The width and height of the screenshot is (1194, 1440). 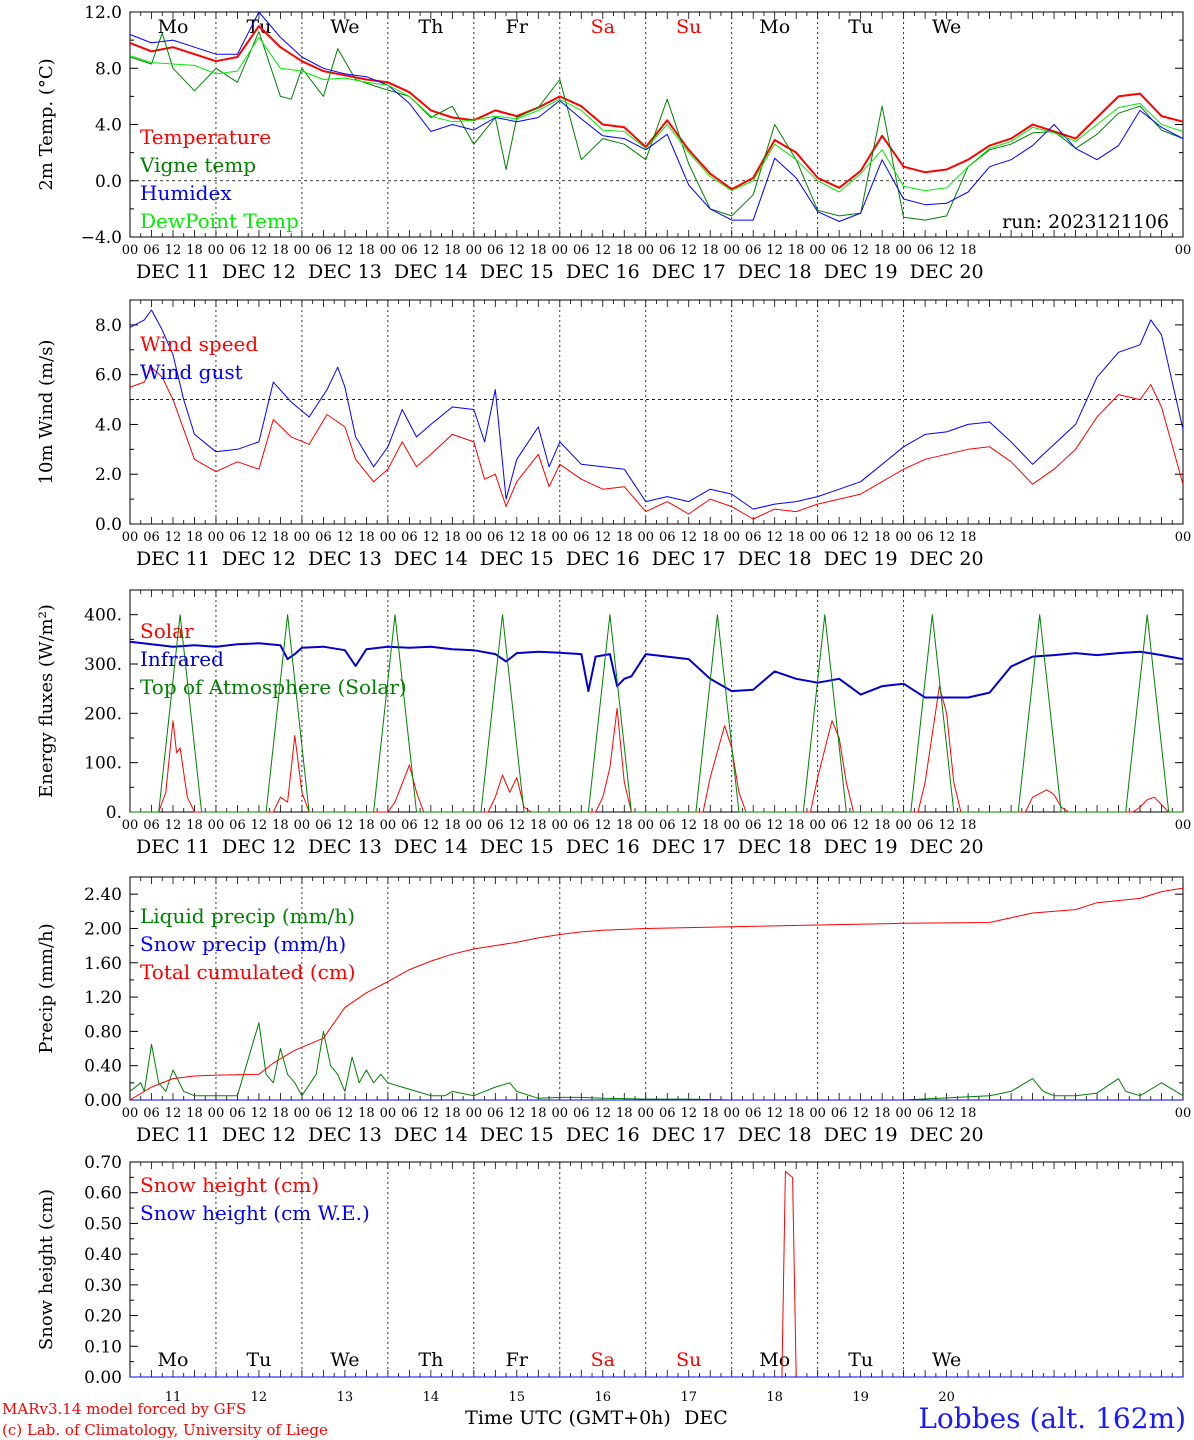 I want to click on day-number-label: 11, so click(x=173, y=1397).